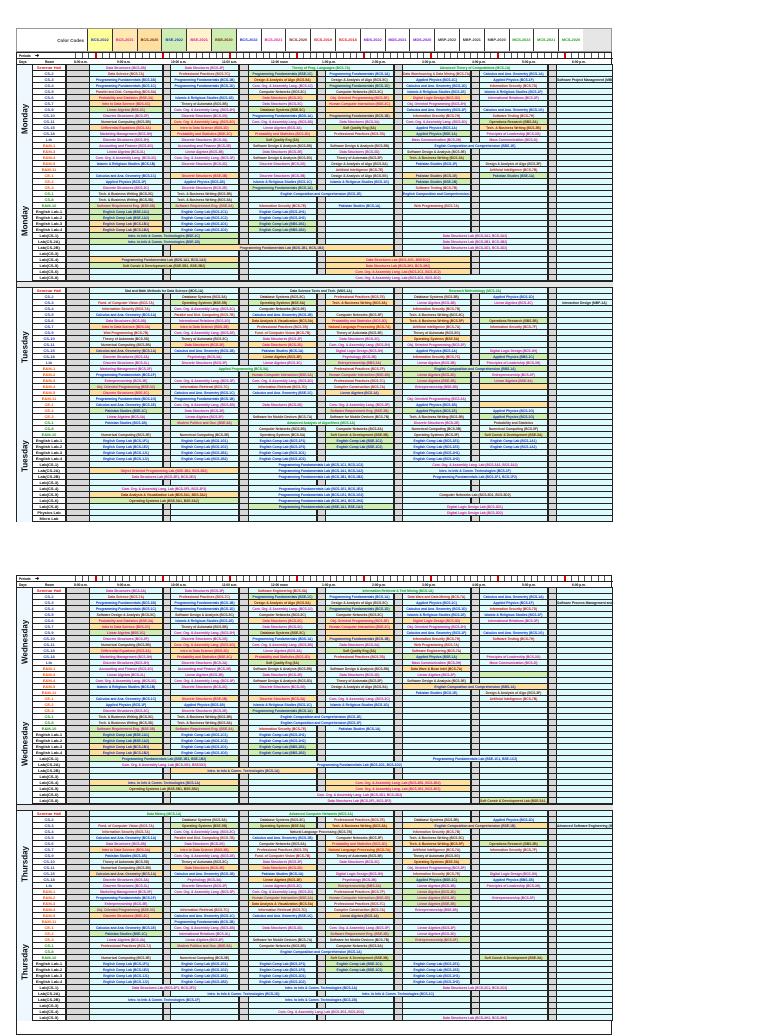  What do you see at coordinates (360, 85) in the screenshot?
I see `class-cell: Programming Fundamentals (BCS-1D)` at bounding box center [360, 85].